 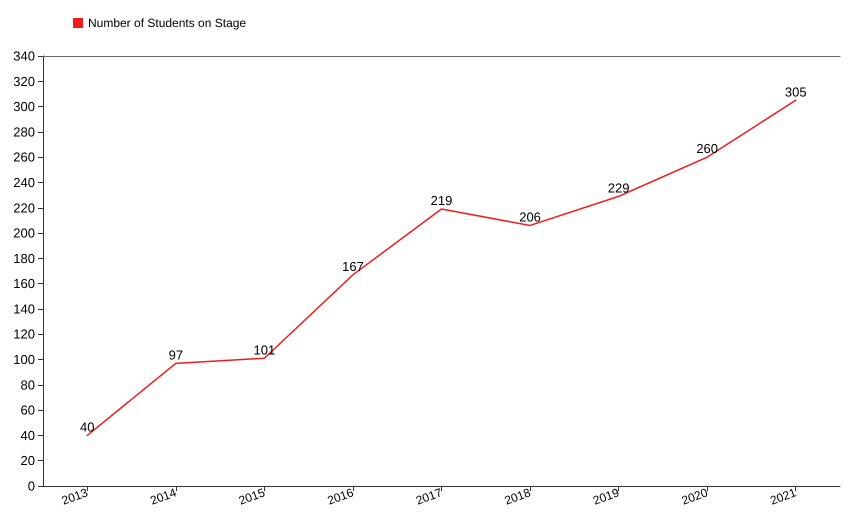 What do you see at coordinates (24, 132) in the screenshot?
I see `y-tick-label: 280` at bounding box center [24, 132].